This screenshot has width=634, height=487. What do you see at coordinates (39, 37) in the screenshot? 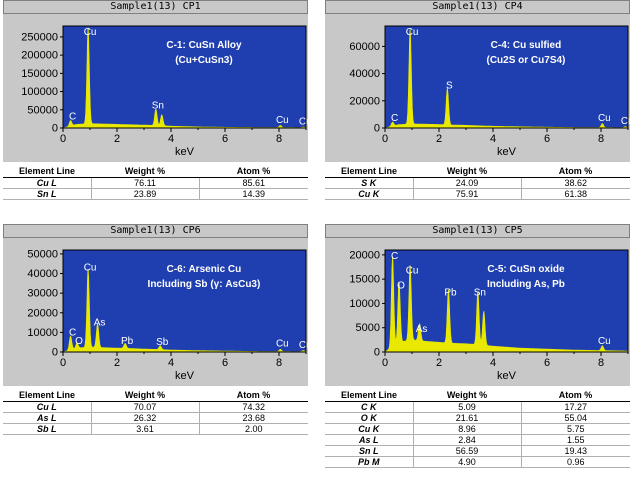
I see `y-tick-label: 250000` at bounding box center [39, 37].